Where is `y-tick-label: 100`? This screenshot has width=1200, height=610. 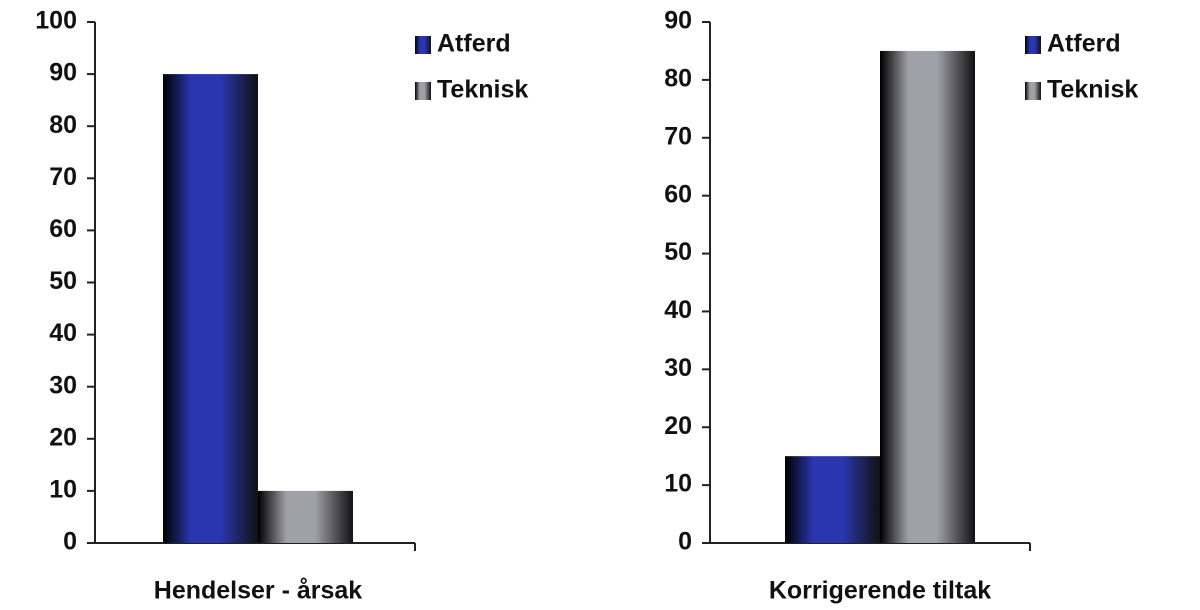
y-tick-label: 100 is located at coordinates (56, 21).